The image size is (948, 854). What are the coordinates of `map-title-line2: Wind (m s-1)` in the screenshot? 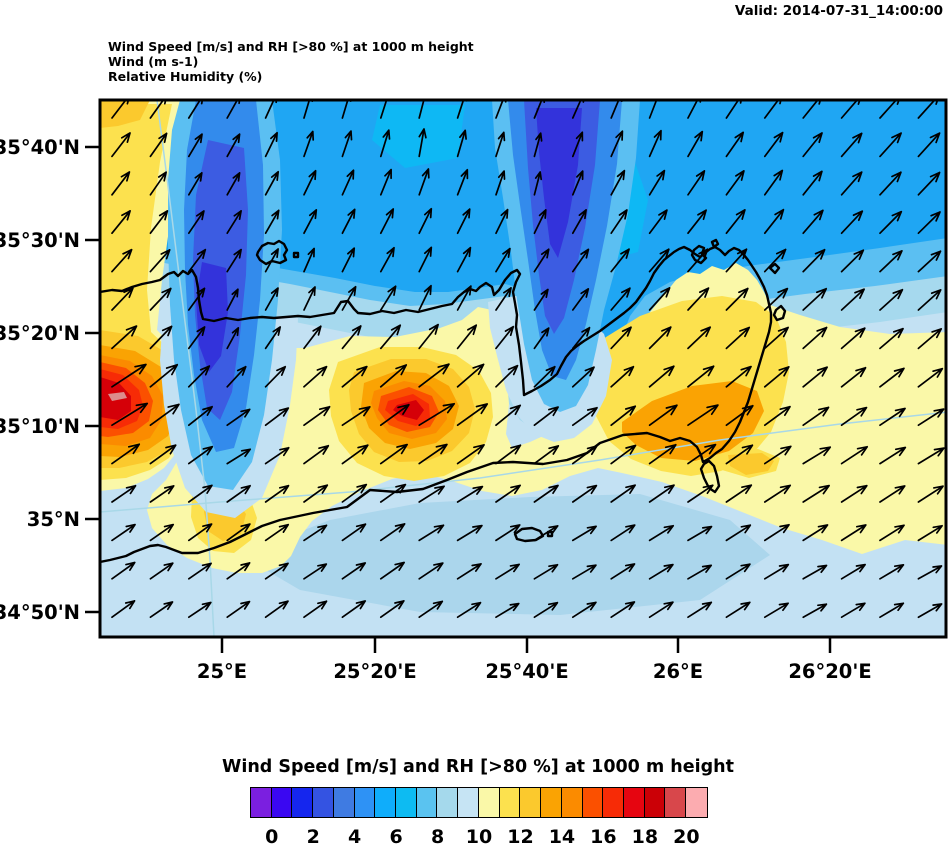 It's located at (153, 61).